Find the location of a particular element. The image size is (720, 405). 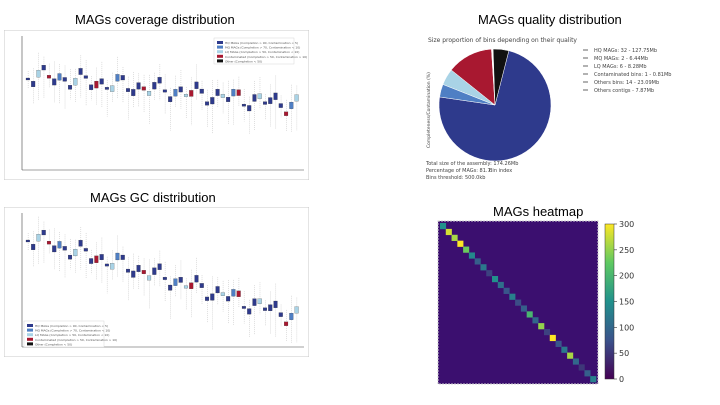

gc-title: MAGs GC distribution is located at coordinates (153, 197).